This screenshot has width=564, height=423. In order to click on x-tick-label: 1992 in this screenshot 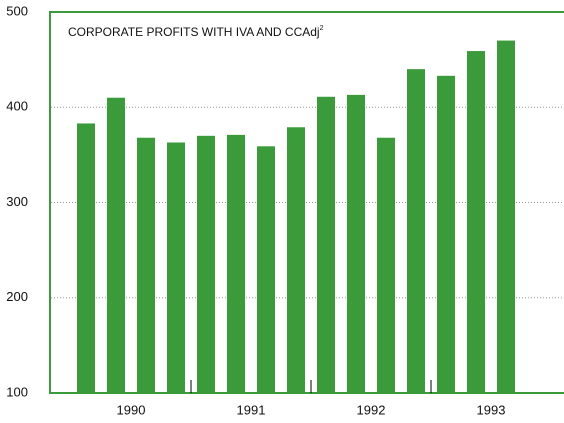, I will do `click(371, 409)`.